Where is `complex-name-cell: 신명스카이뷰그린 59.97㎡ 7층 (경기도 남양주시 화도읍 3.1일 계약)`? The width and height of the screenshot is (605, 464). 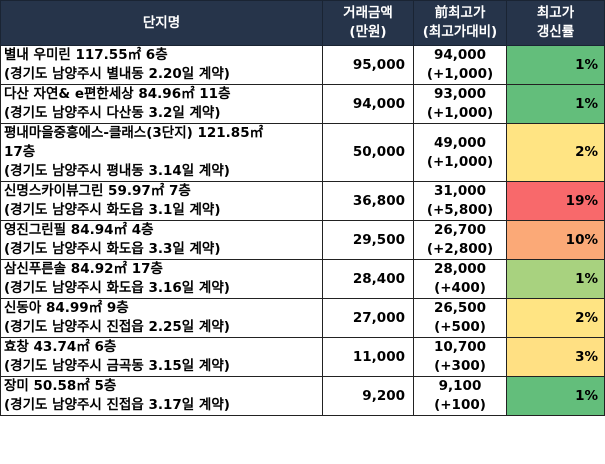
complex-name-cell: 신명스카이뷰그린 59.97㎡ 7층 (경기도 남양주시 화도읍 3.1일 계약) is located at coordinates (161, 201).